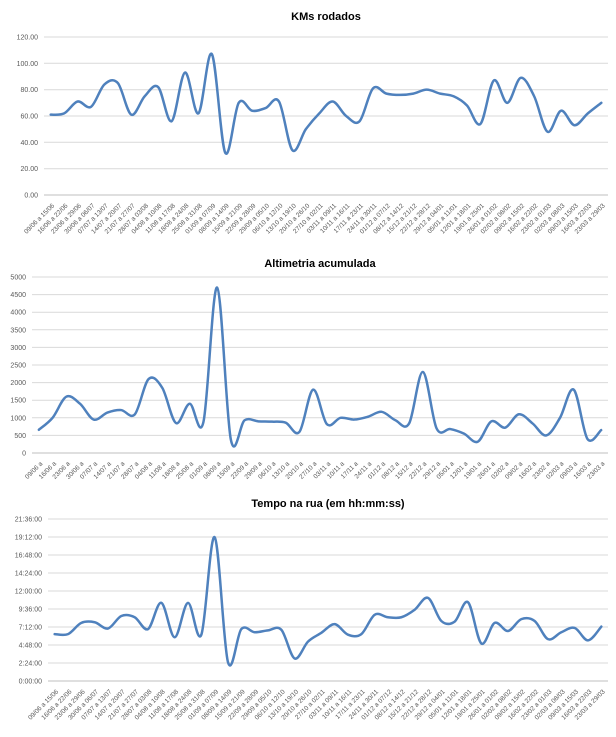 The height and width of the screenshot is (737, 616). What do you see at coordinates (28, 574) in the screenshot?
I see `y-tick-label: 14:24:00` at bounding box center [28, 574].